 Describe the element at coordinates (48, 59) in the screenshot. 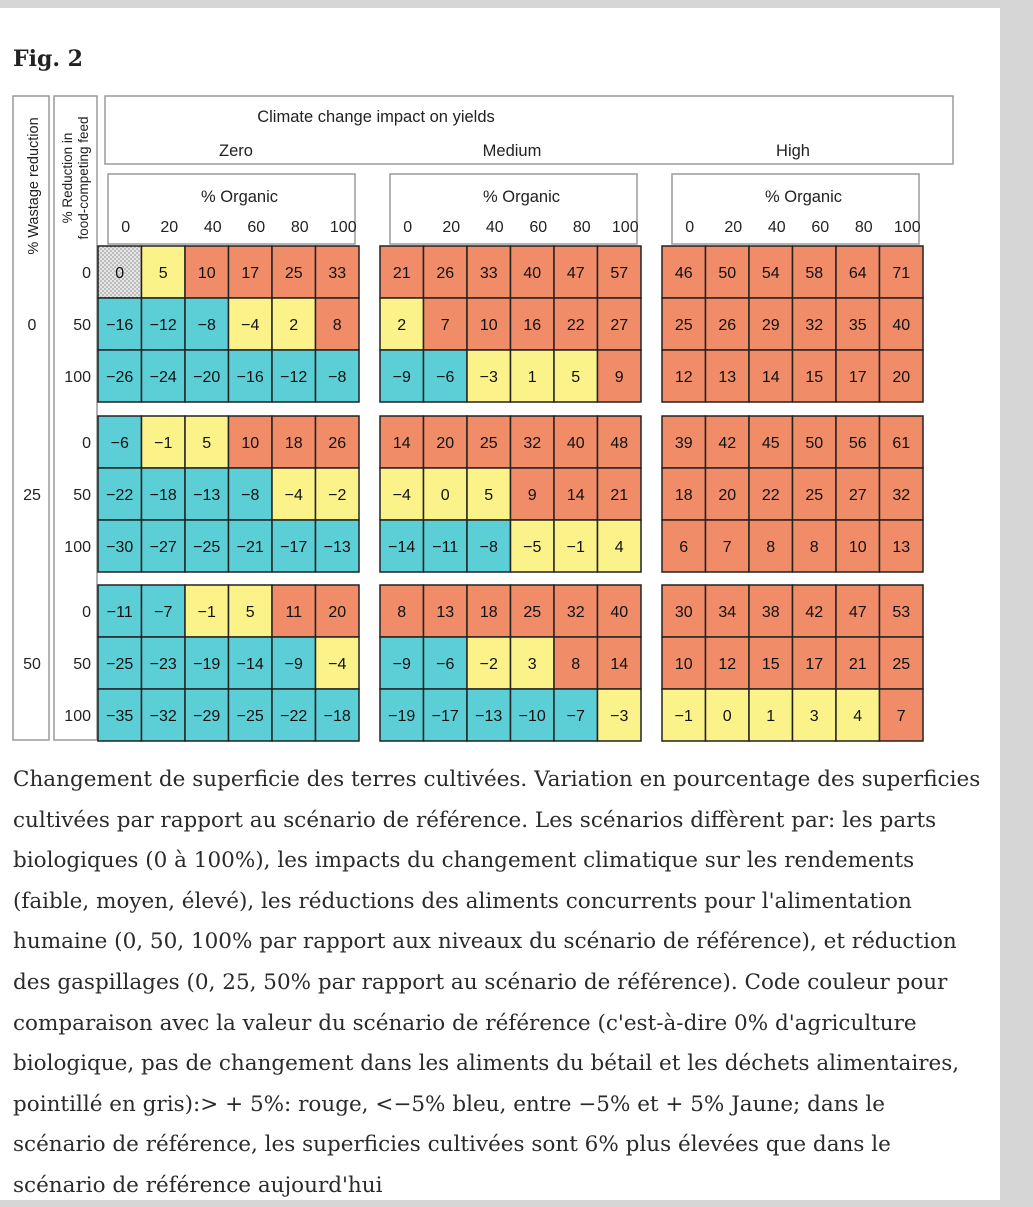

I see `figure-label: Fig. 2` at that location.